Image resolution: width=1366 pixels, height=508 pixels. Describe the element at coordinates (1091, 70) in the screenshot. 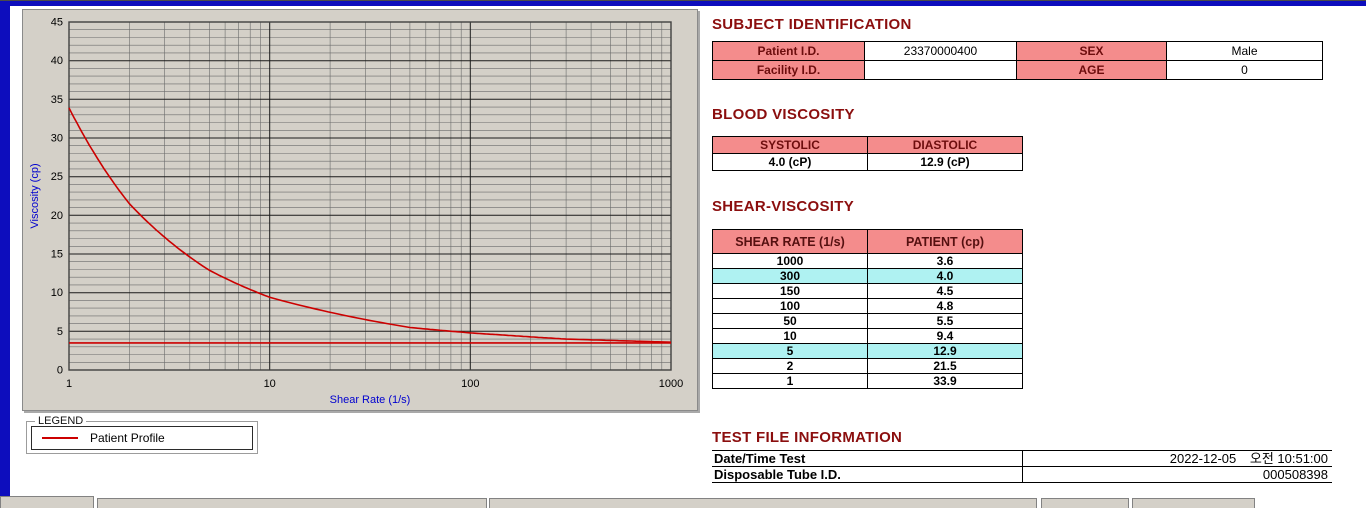

I see `age-label: AGE` at that location.